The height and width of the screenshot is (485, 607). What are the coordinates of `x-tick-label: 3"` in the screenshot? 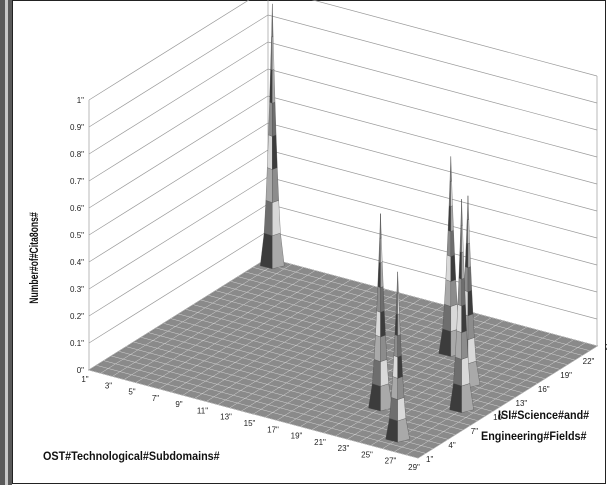 It's located at (108, 385).